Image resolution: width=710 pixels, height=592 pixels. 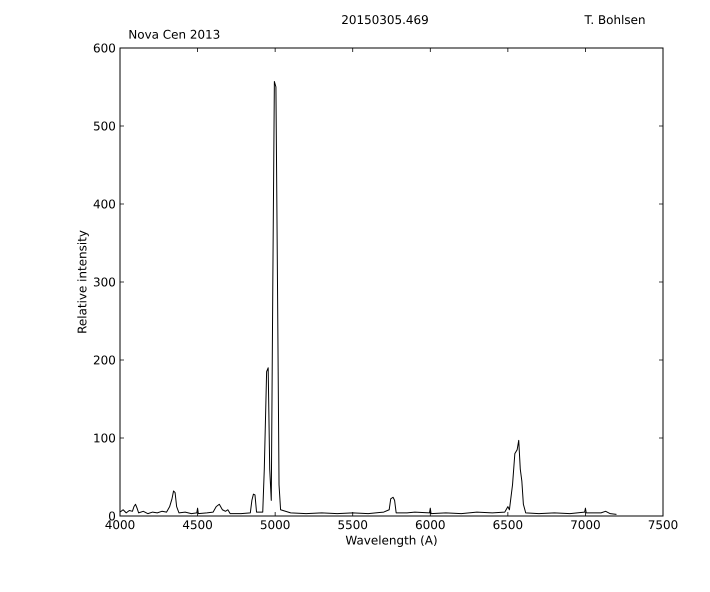 What do you see at coordinates (112, 516) in the screenshot?
I see `y-tick-label: 0` at bounding box center [112, 516].